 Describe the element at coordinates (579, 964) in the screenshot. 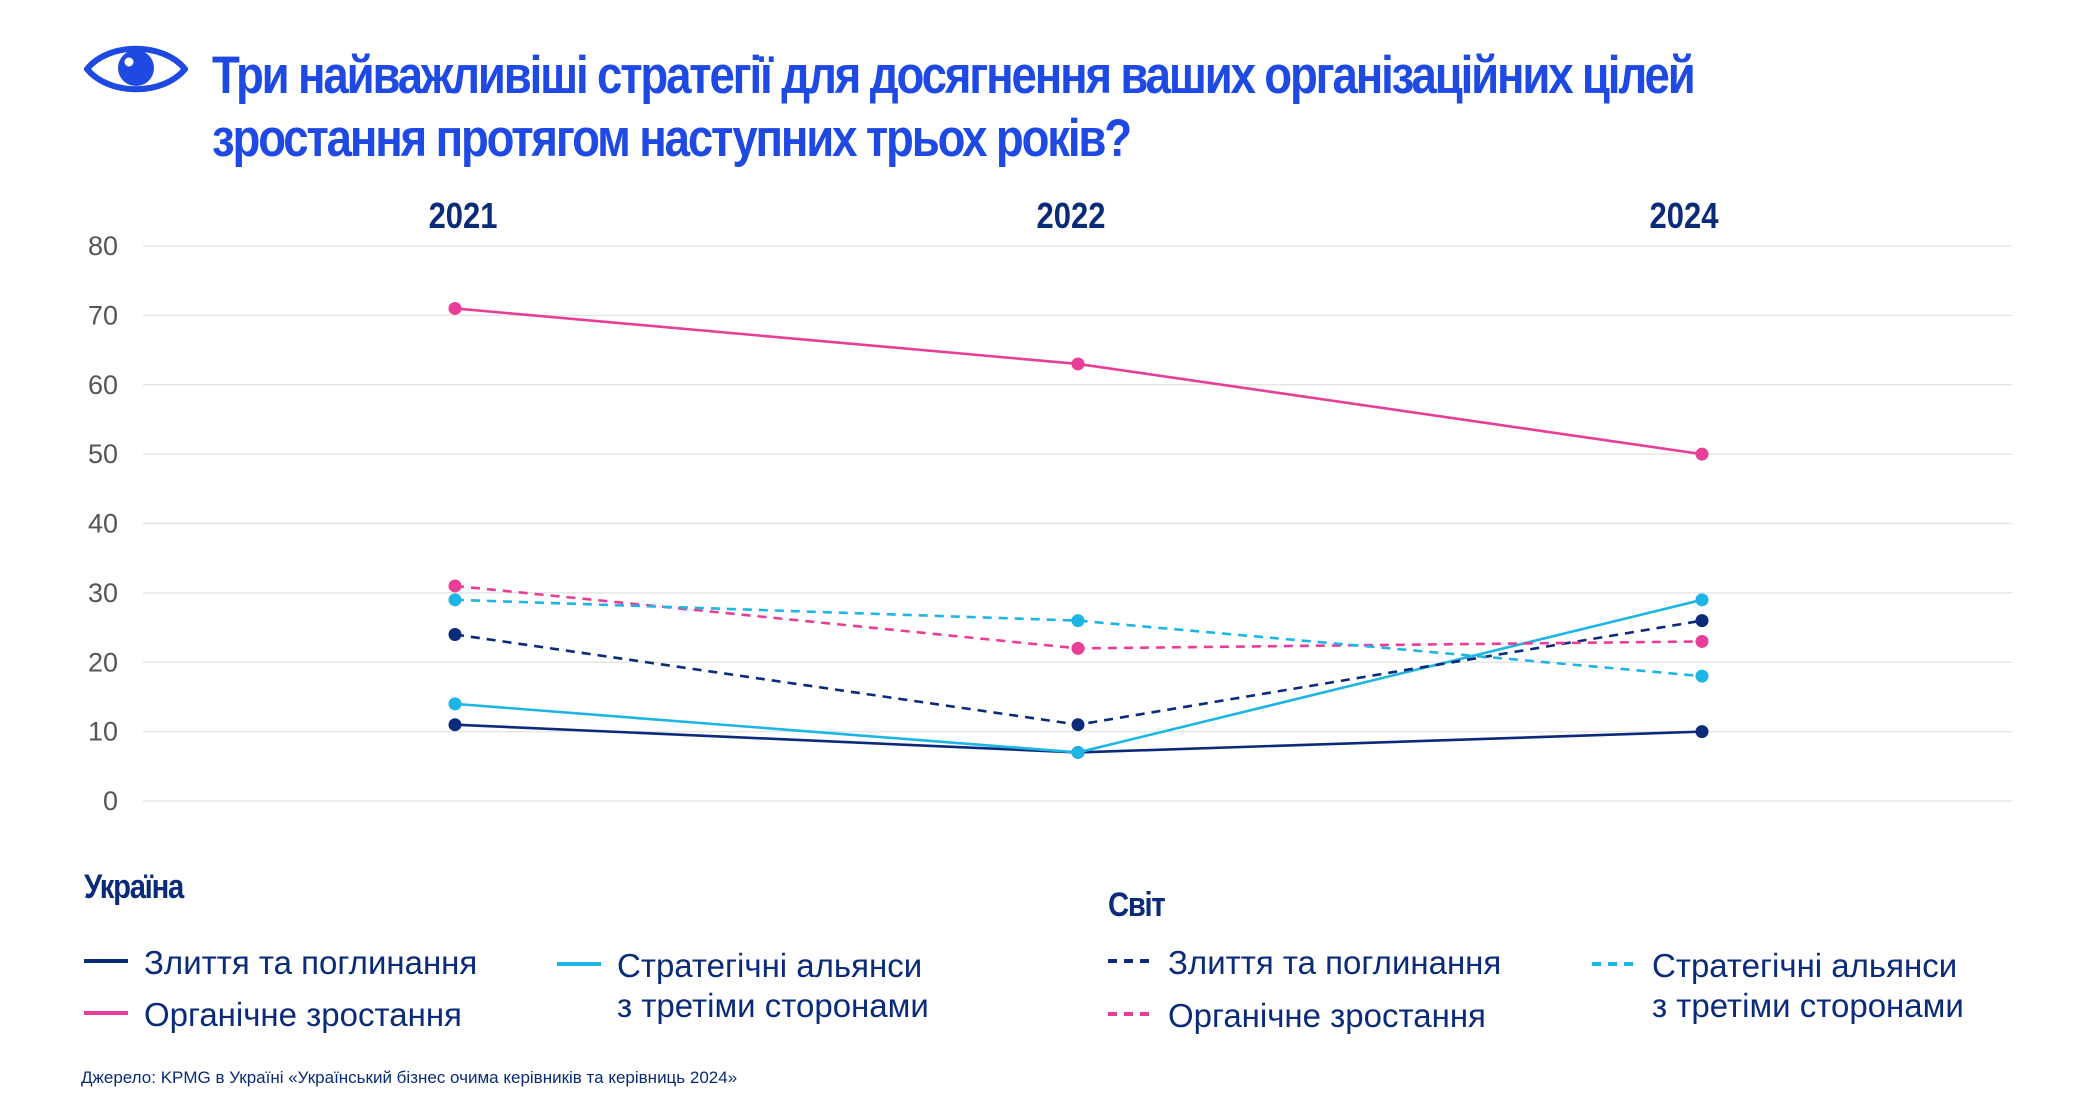

I see `legend-swatch-solid-cyan` at that location.